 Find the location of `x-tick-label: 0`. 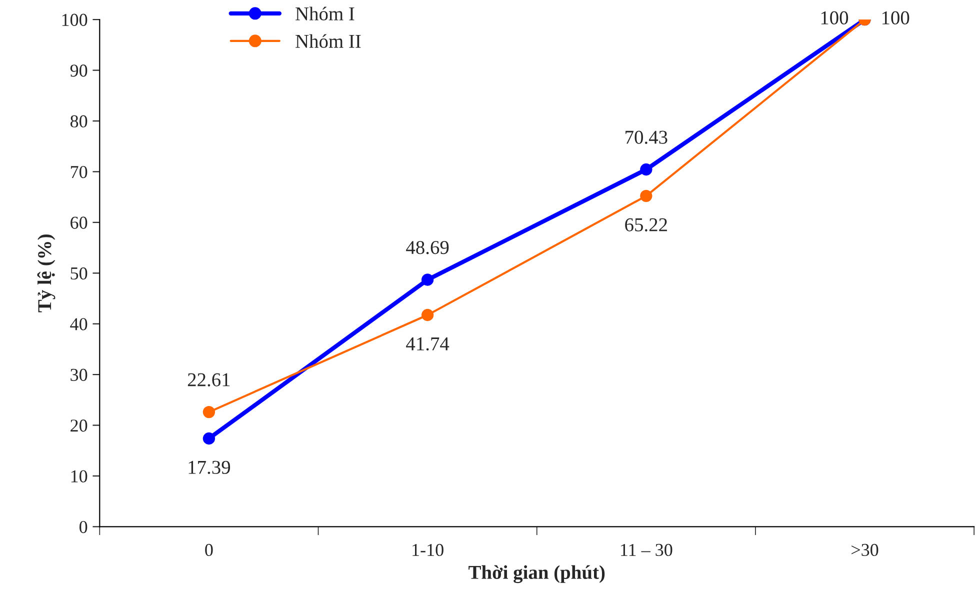

x-tick-label: 0 is located at coordinates (209, 550).